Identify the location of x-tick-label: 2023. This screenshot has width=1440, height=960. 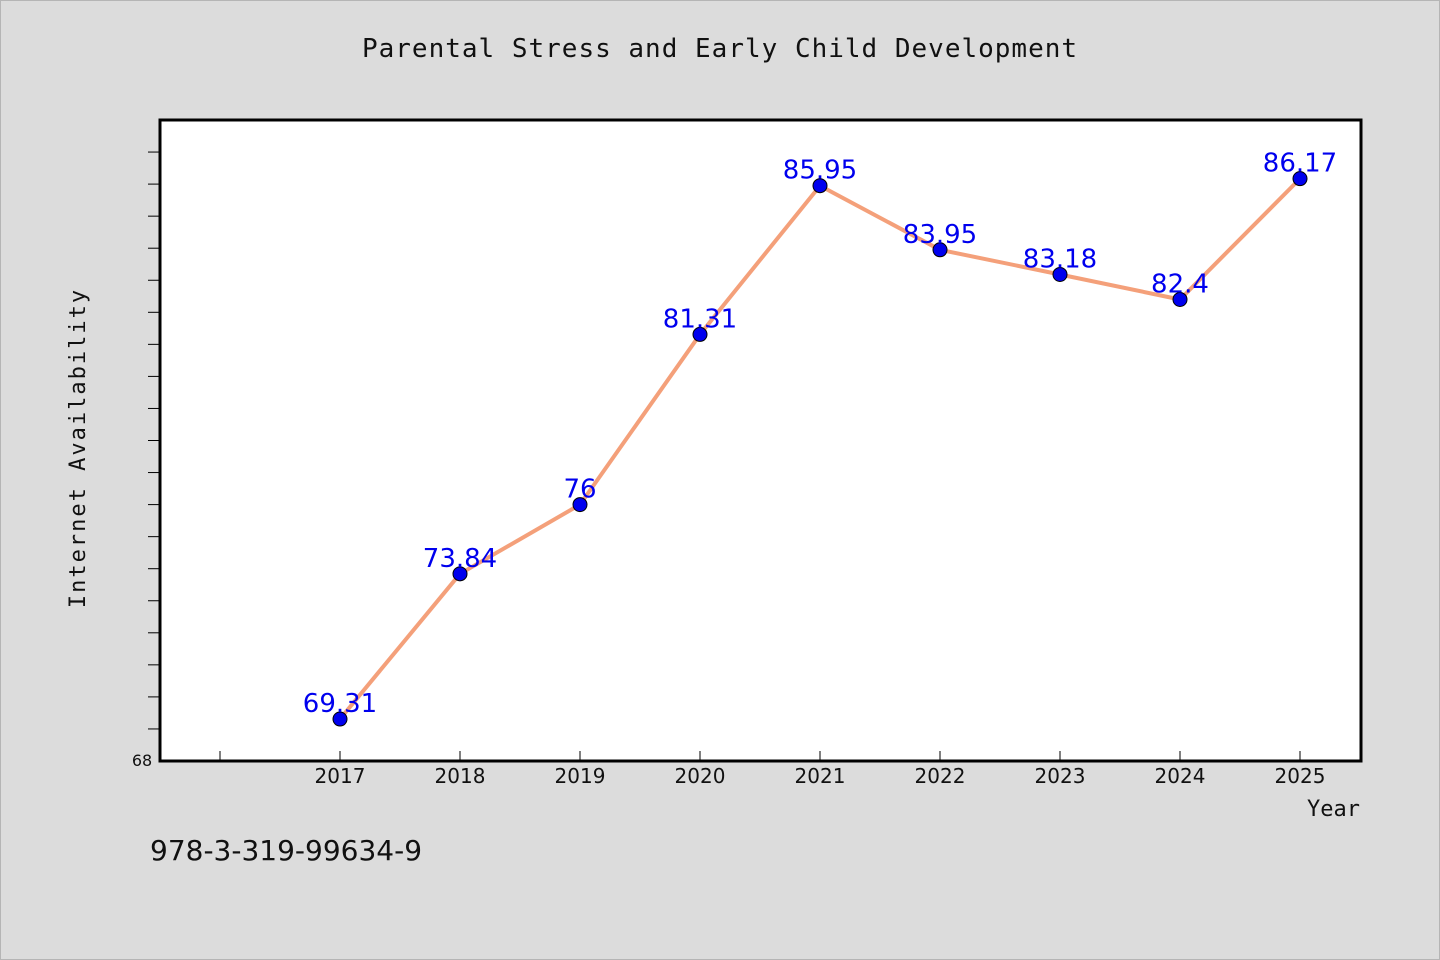
(1060, 776).